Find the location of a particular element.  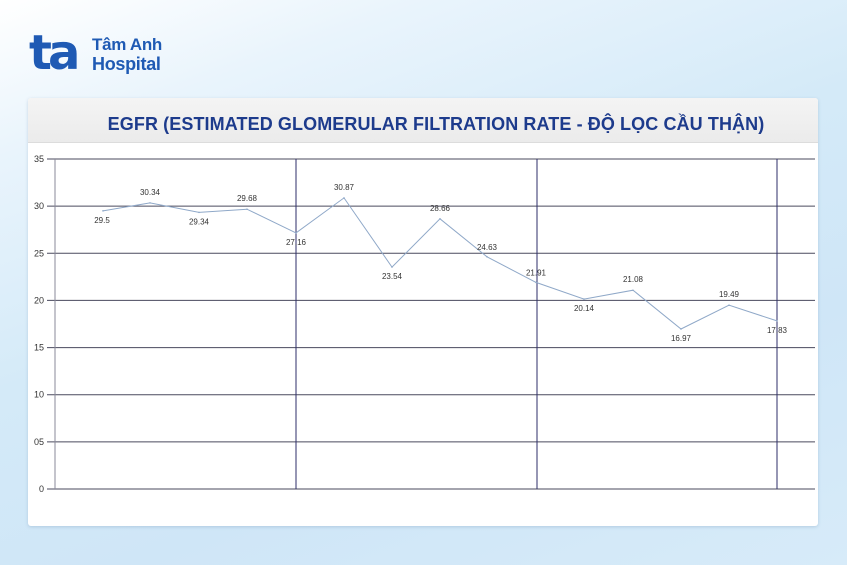

logo-mark: ta is located at coordinates (54, 53).